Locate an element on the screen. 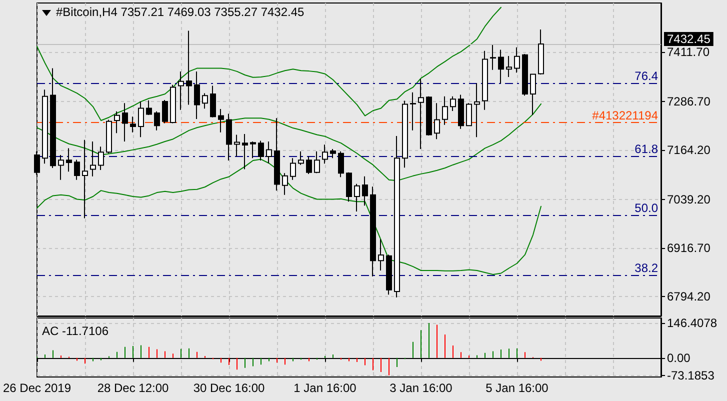  chart-title: #Bitcoin,H4 7357.21 7469.03 7355.27 7432.45 is located at coordinates (180, 12).